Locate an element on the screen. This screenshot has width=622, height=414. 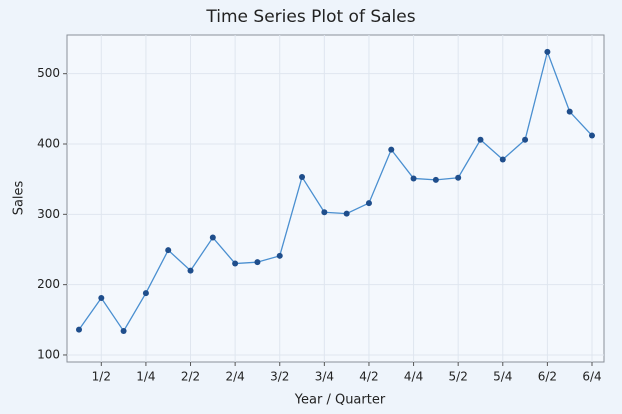
x-tick-label: 1/2 is located at coordinates (101, 377).